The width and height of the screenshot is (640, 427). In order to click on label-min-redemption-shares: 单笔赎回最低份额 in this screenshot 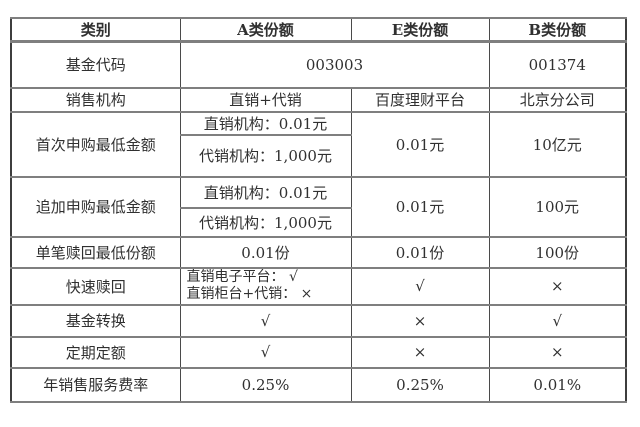, I will do `click(95, 252)`.